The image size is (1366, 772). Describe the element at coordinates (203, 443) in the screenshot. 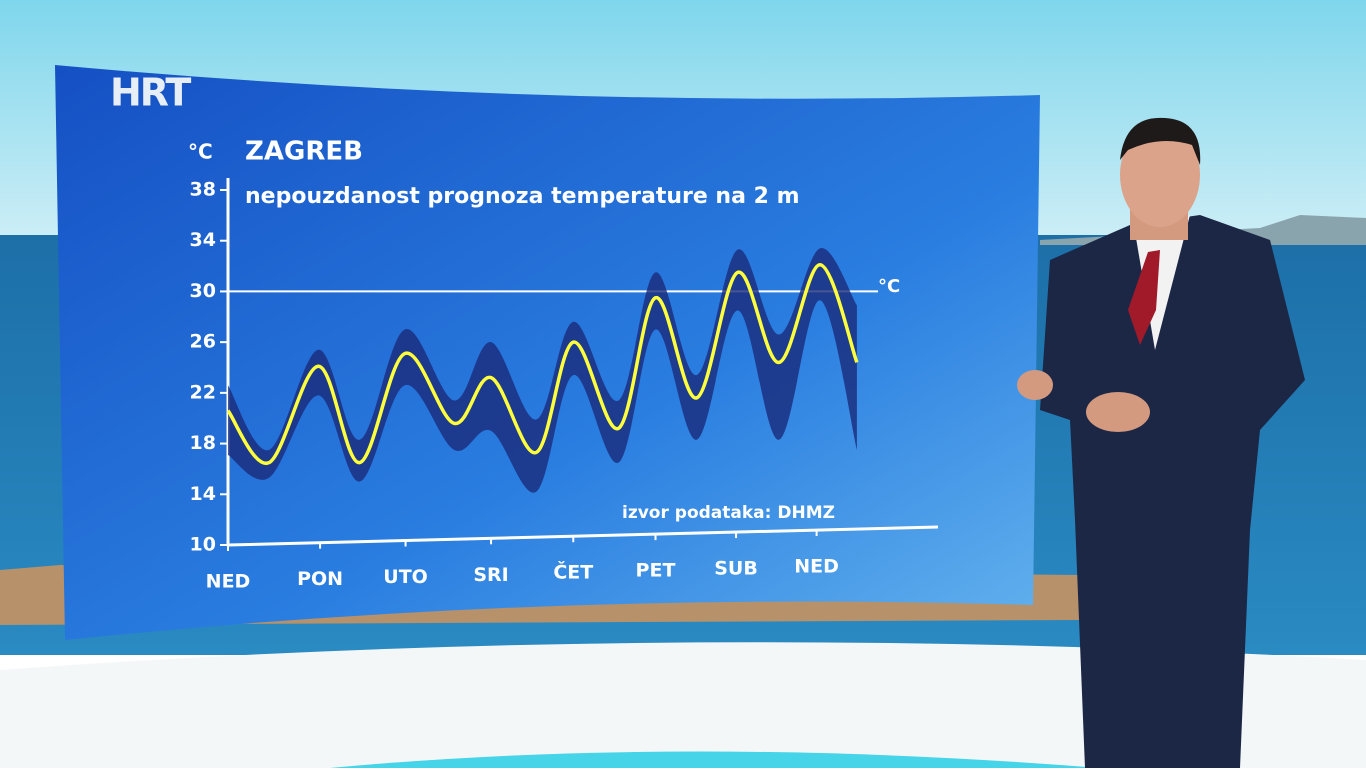

I see `y-tick-label: 18` at that location.